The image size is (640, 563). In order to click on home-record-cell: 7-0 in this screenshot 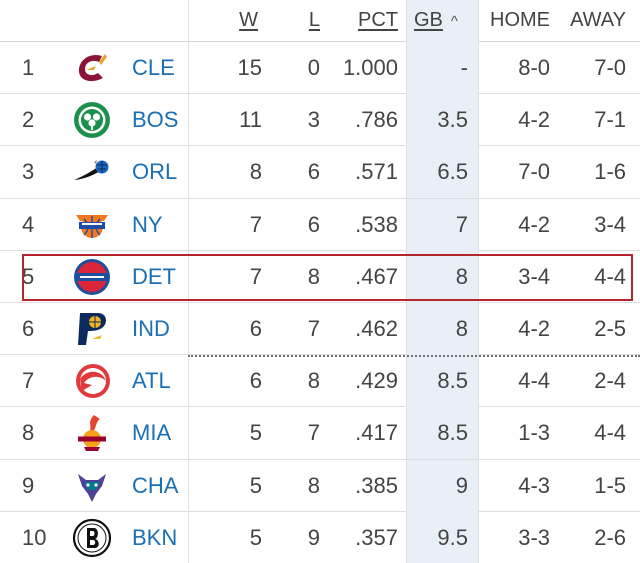, I will do `click(534, 172)`.